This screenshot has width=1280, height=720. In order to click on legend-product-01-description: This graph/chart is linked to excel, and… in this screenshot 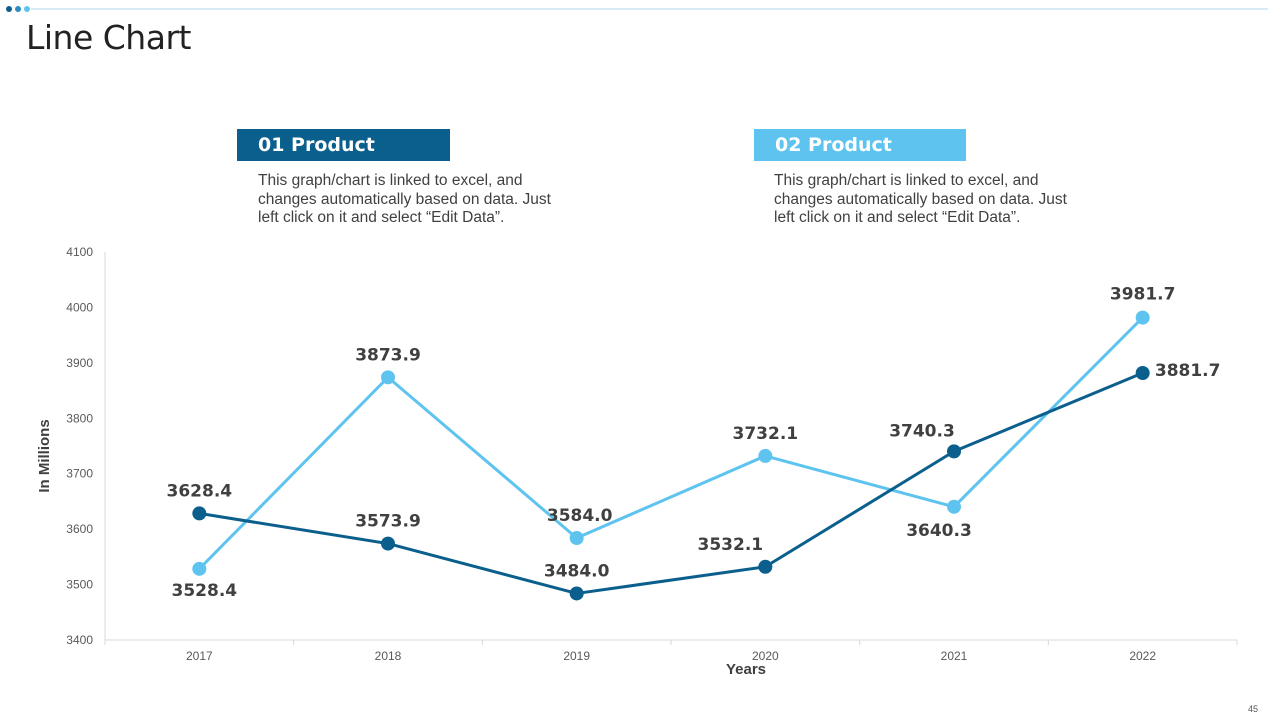, I will do `click(404, 199)`.